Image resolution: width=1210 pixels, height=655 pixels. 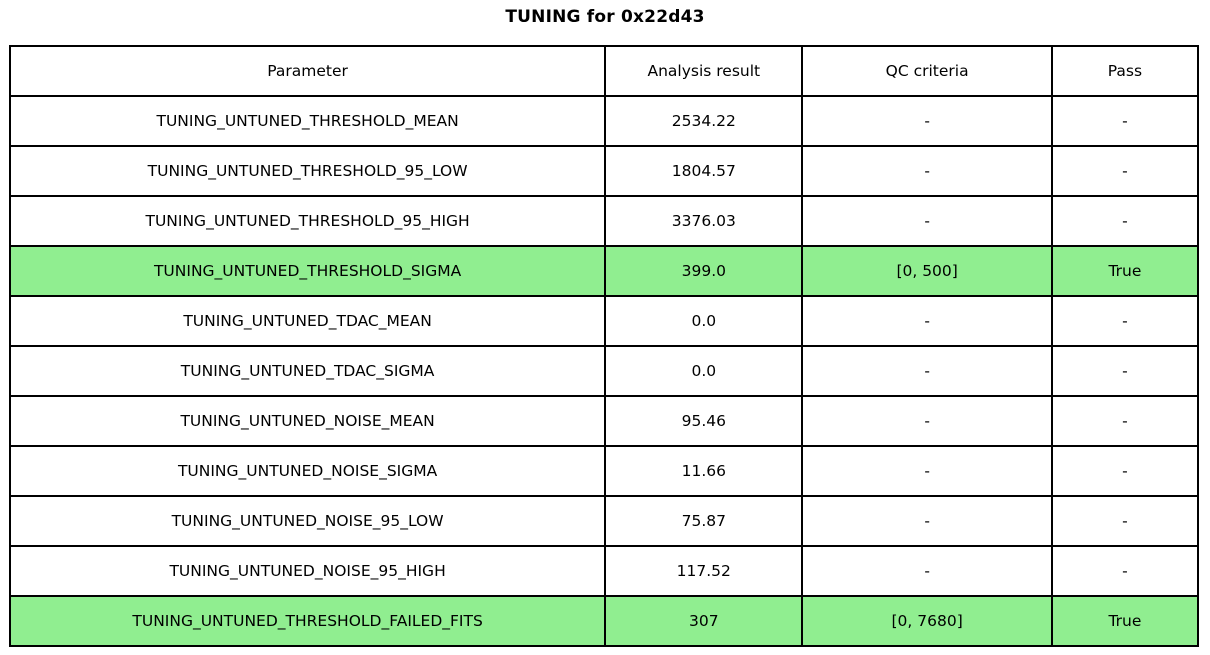 What do you see at coordinates (307, 71) in the screenshot?
I see `header-parameter: Parameter` at bounding box center [307, 71].